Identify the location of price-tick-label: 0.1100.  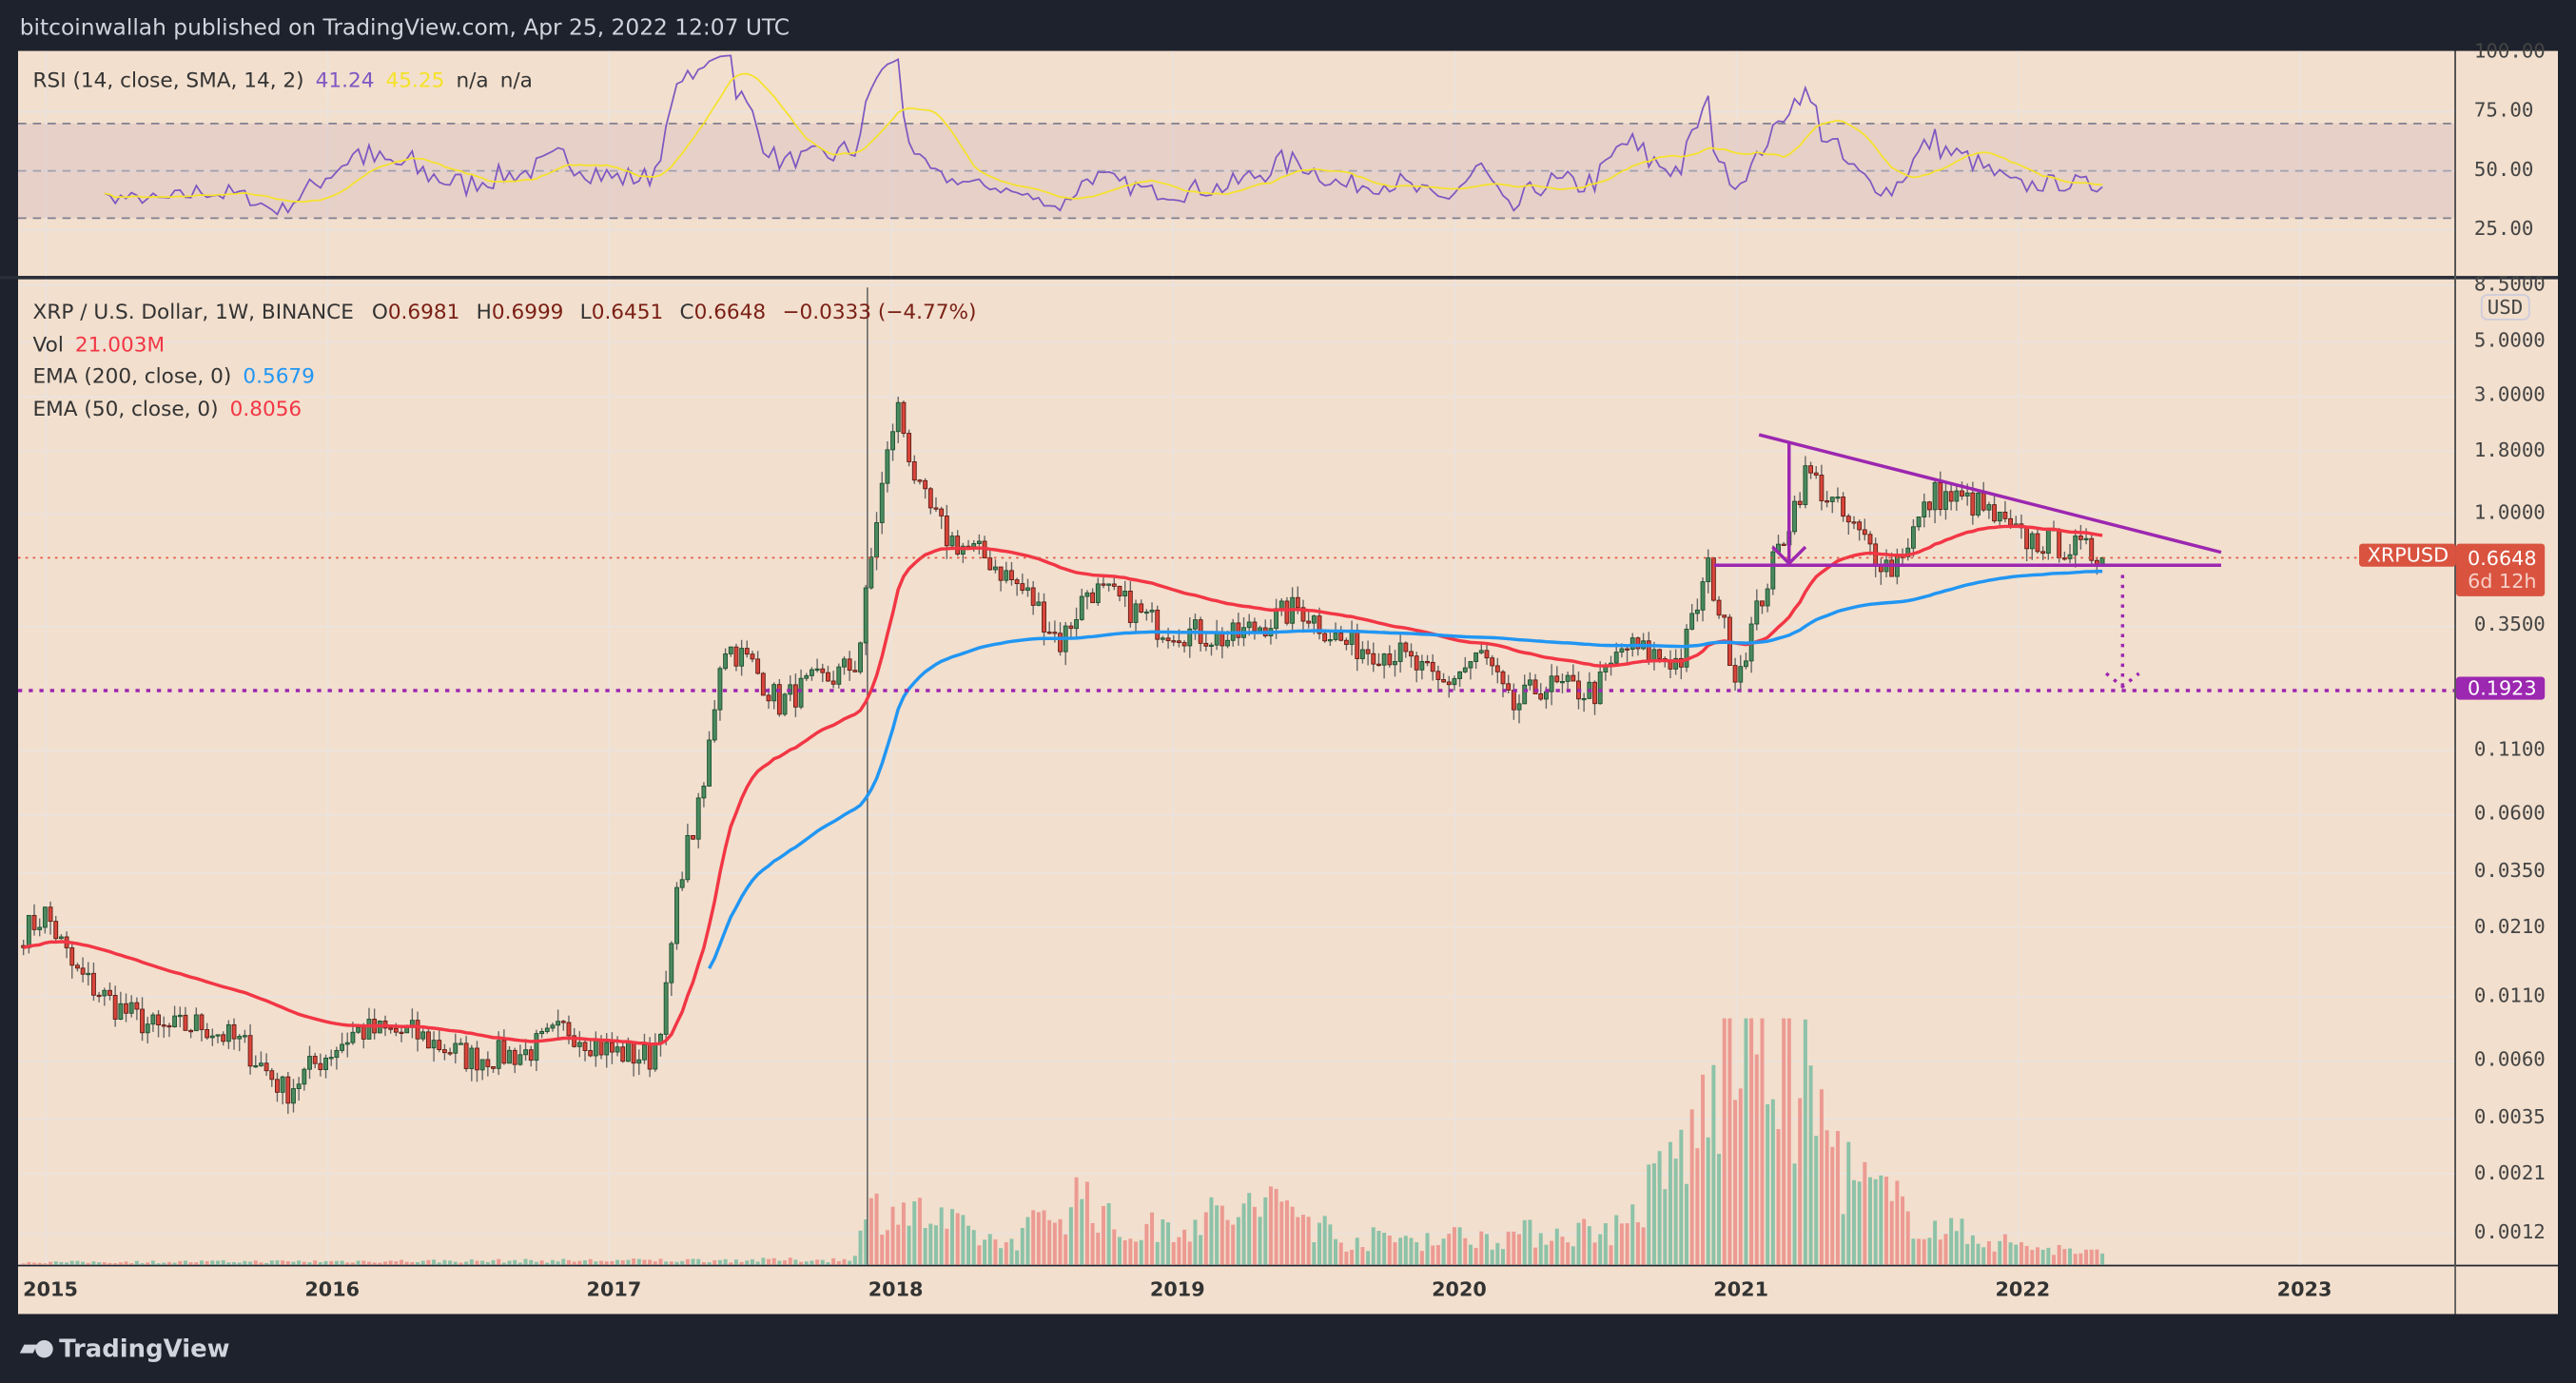
(2510, 748).